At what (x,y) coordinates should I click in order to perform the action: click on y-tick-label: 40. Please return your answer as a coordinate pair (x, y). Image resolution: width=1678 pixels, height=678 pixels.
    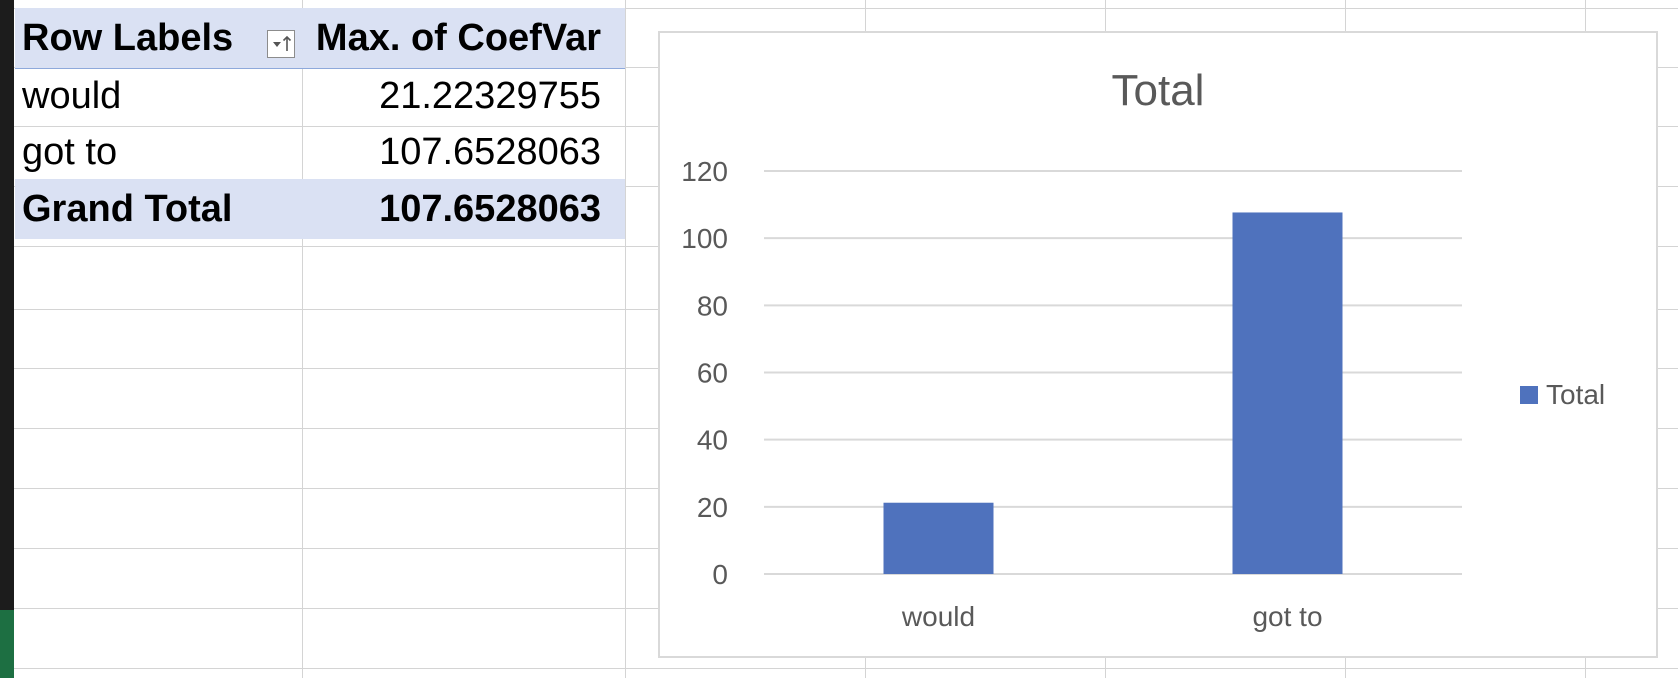
    Looking at the image, I should click on (712, 440).